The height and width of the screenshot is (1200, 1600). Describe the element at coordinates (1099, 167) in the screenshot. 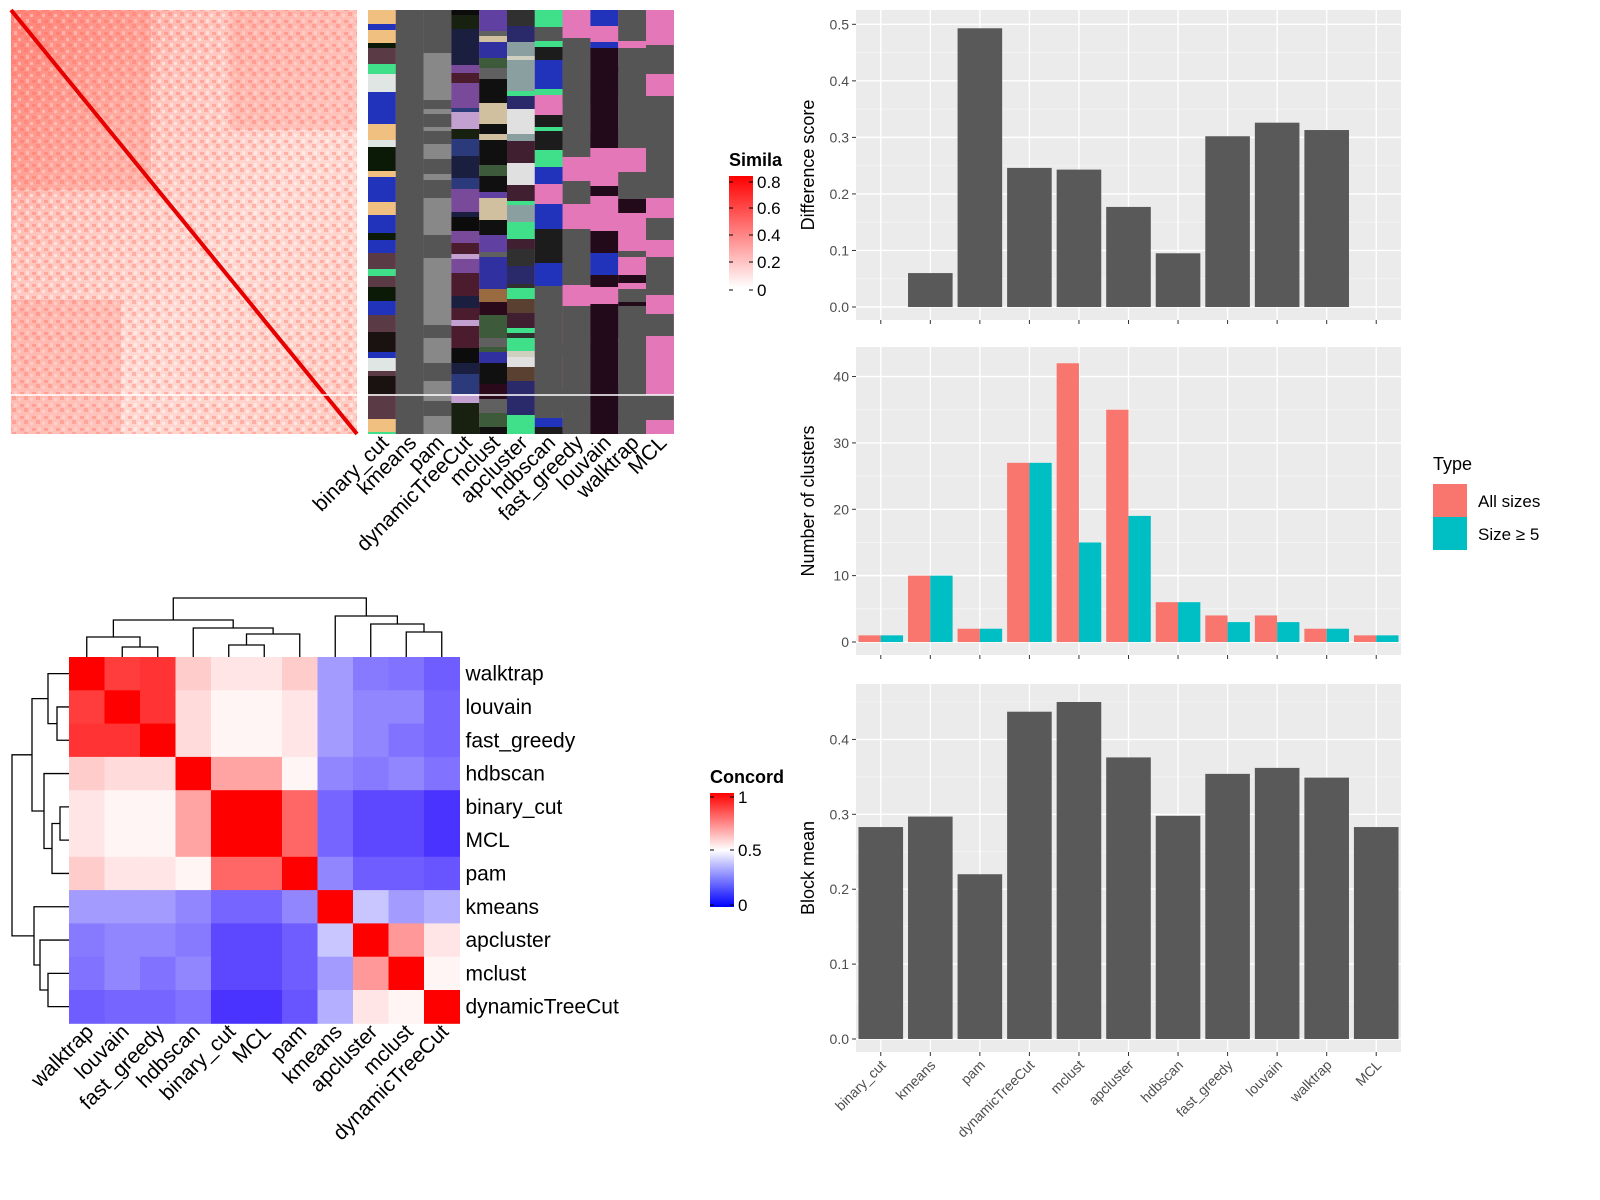

I see `difference-score-chart: 0.0 0.1 0.2 0.3 0.4 0.5 Difference score` at that location.